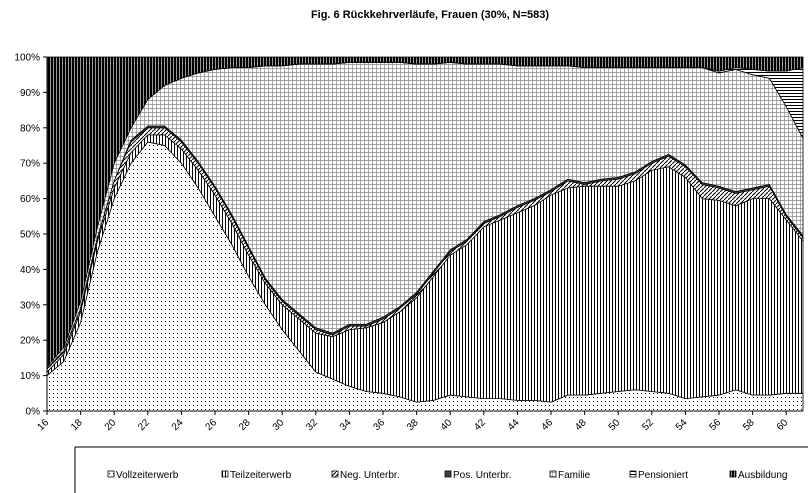 The height and width of the screenshot is (493, 808). What do you see at coordinates (211, 425) in the screenshot?
I see `x-tick-label: 26` at bounding box center [211, 425].